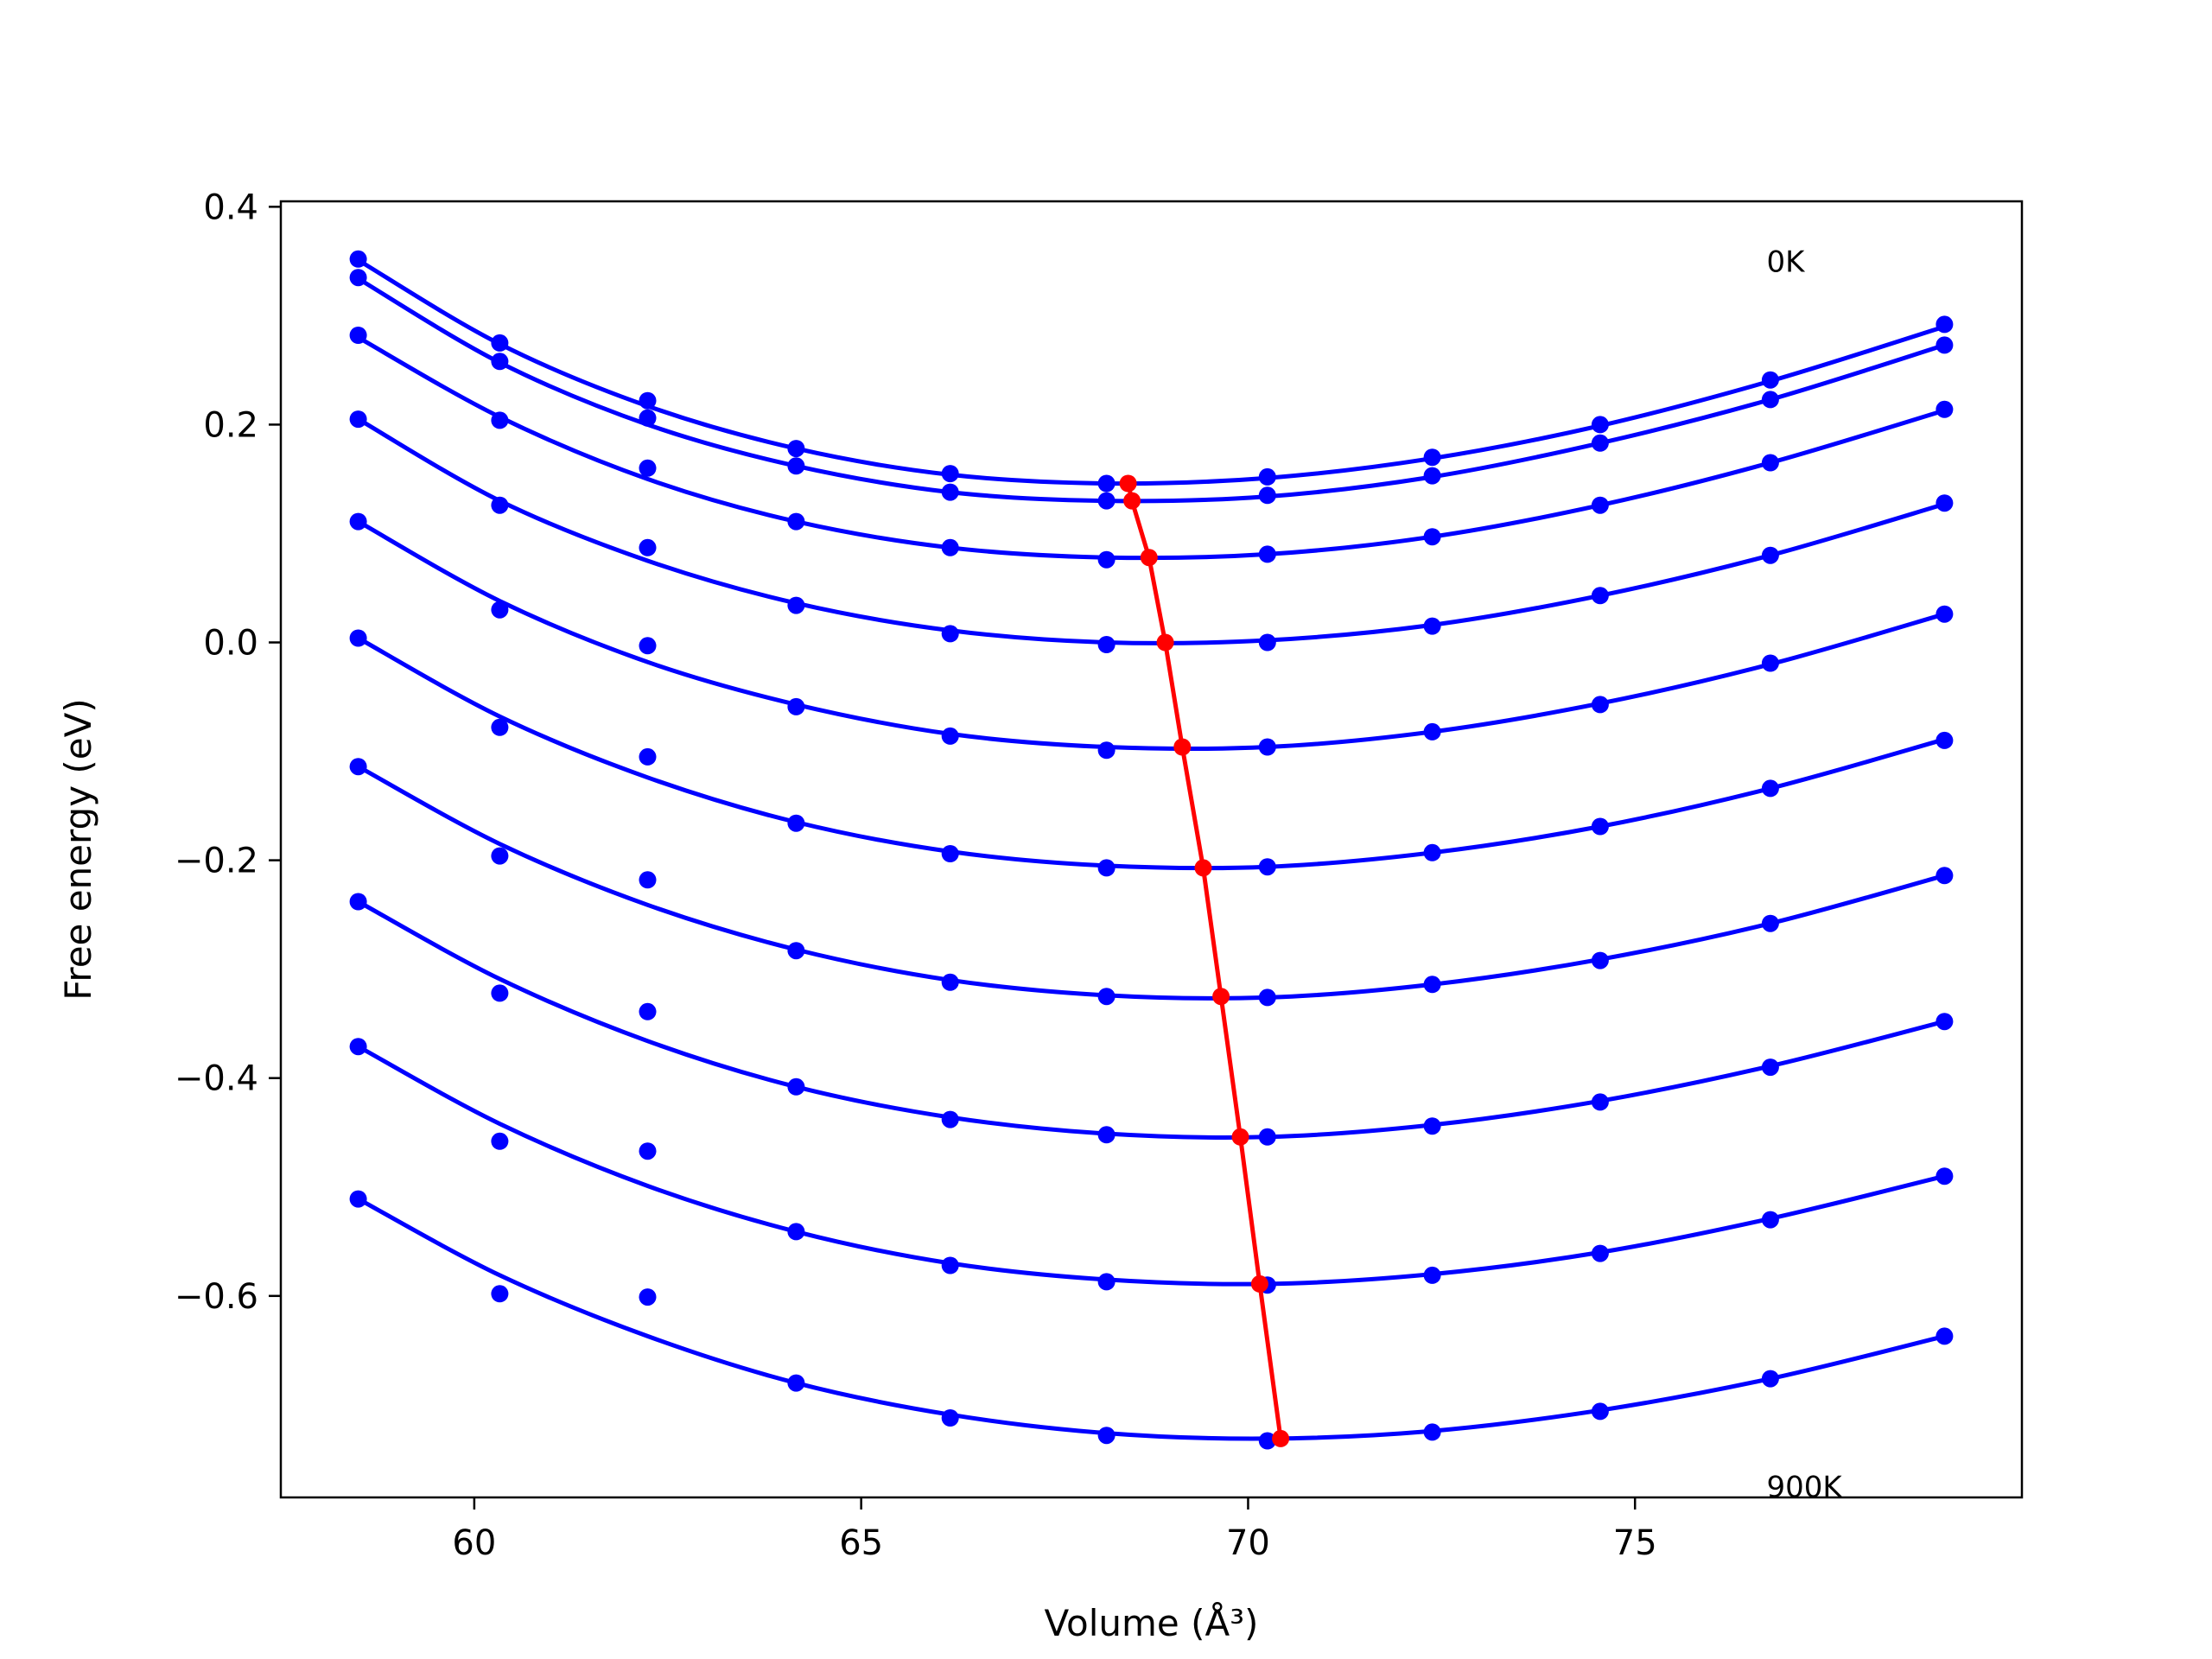 Image resolution: width=2212 pixels, height=1659 pixels. Describe the element at coordinates (216, 1297) in the screenshot. I see `y-tick-label-6: −0.6` at that location.